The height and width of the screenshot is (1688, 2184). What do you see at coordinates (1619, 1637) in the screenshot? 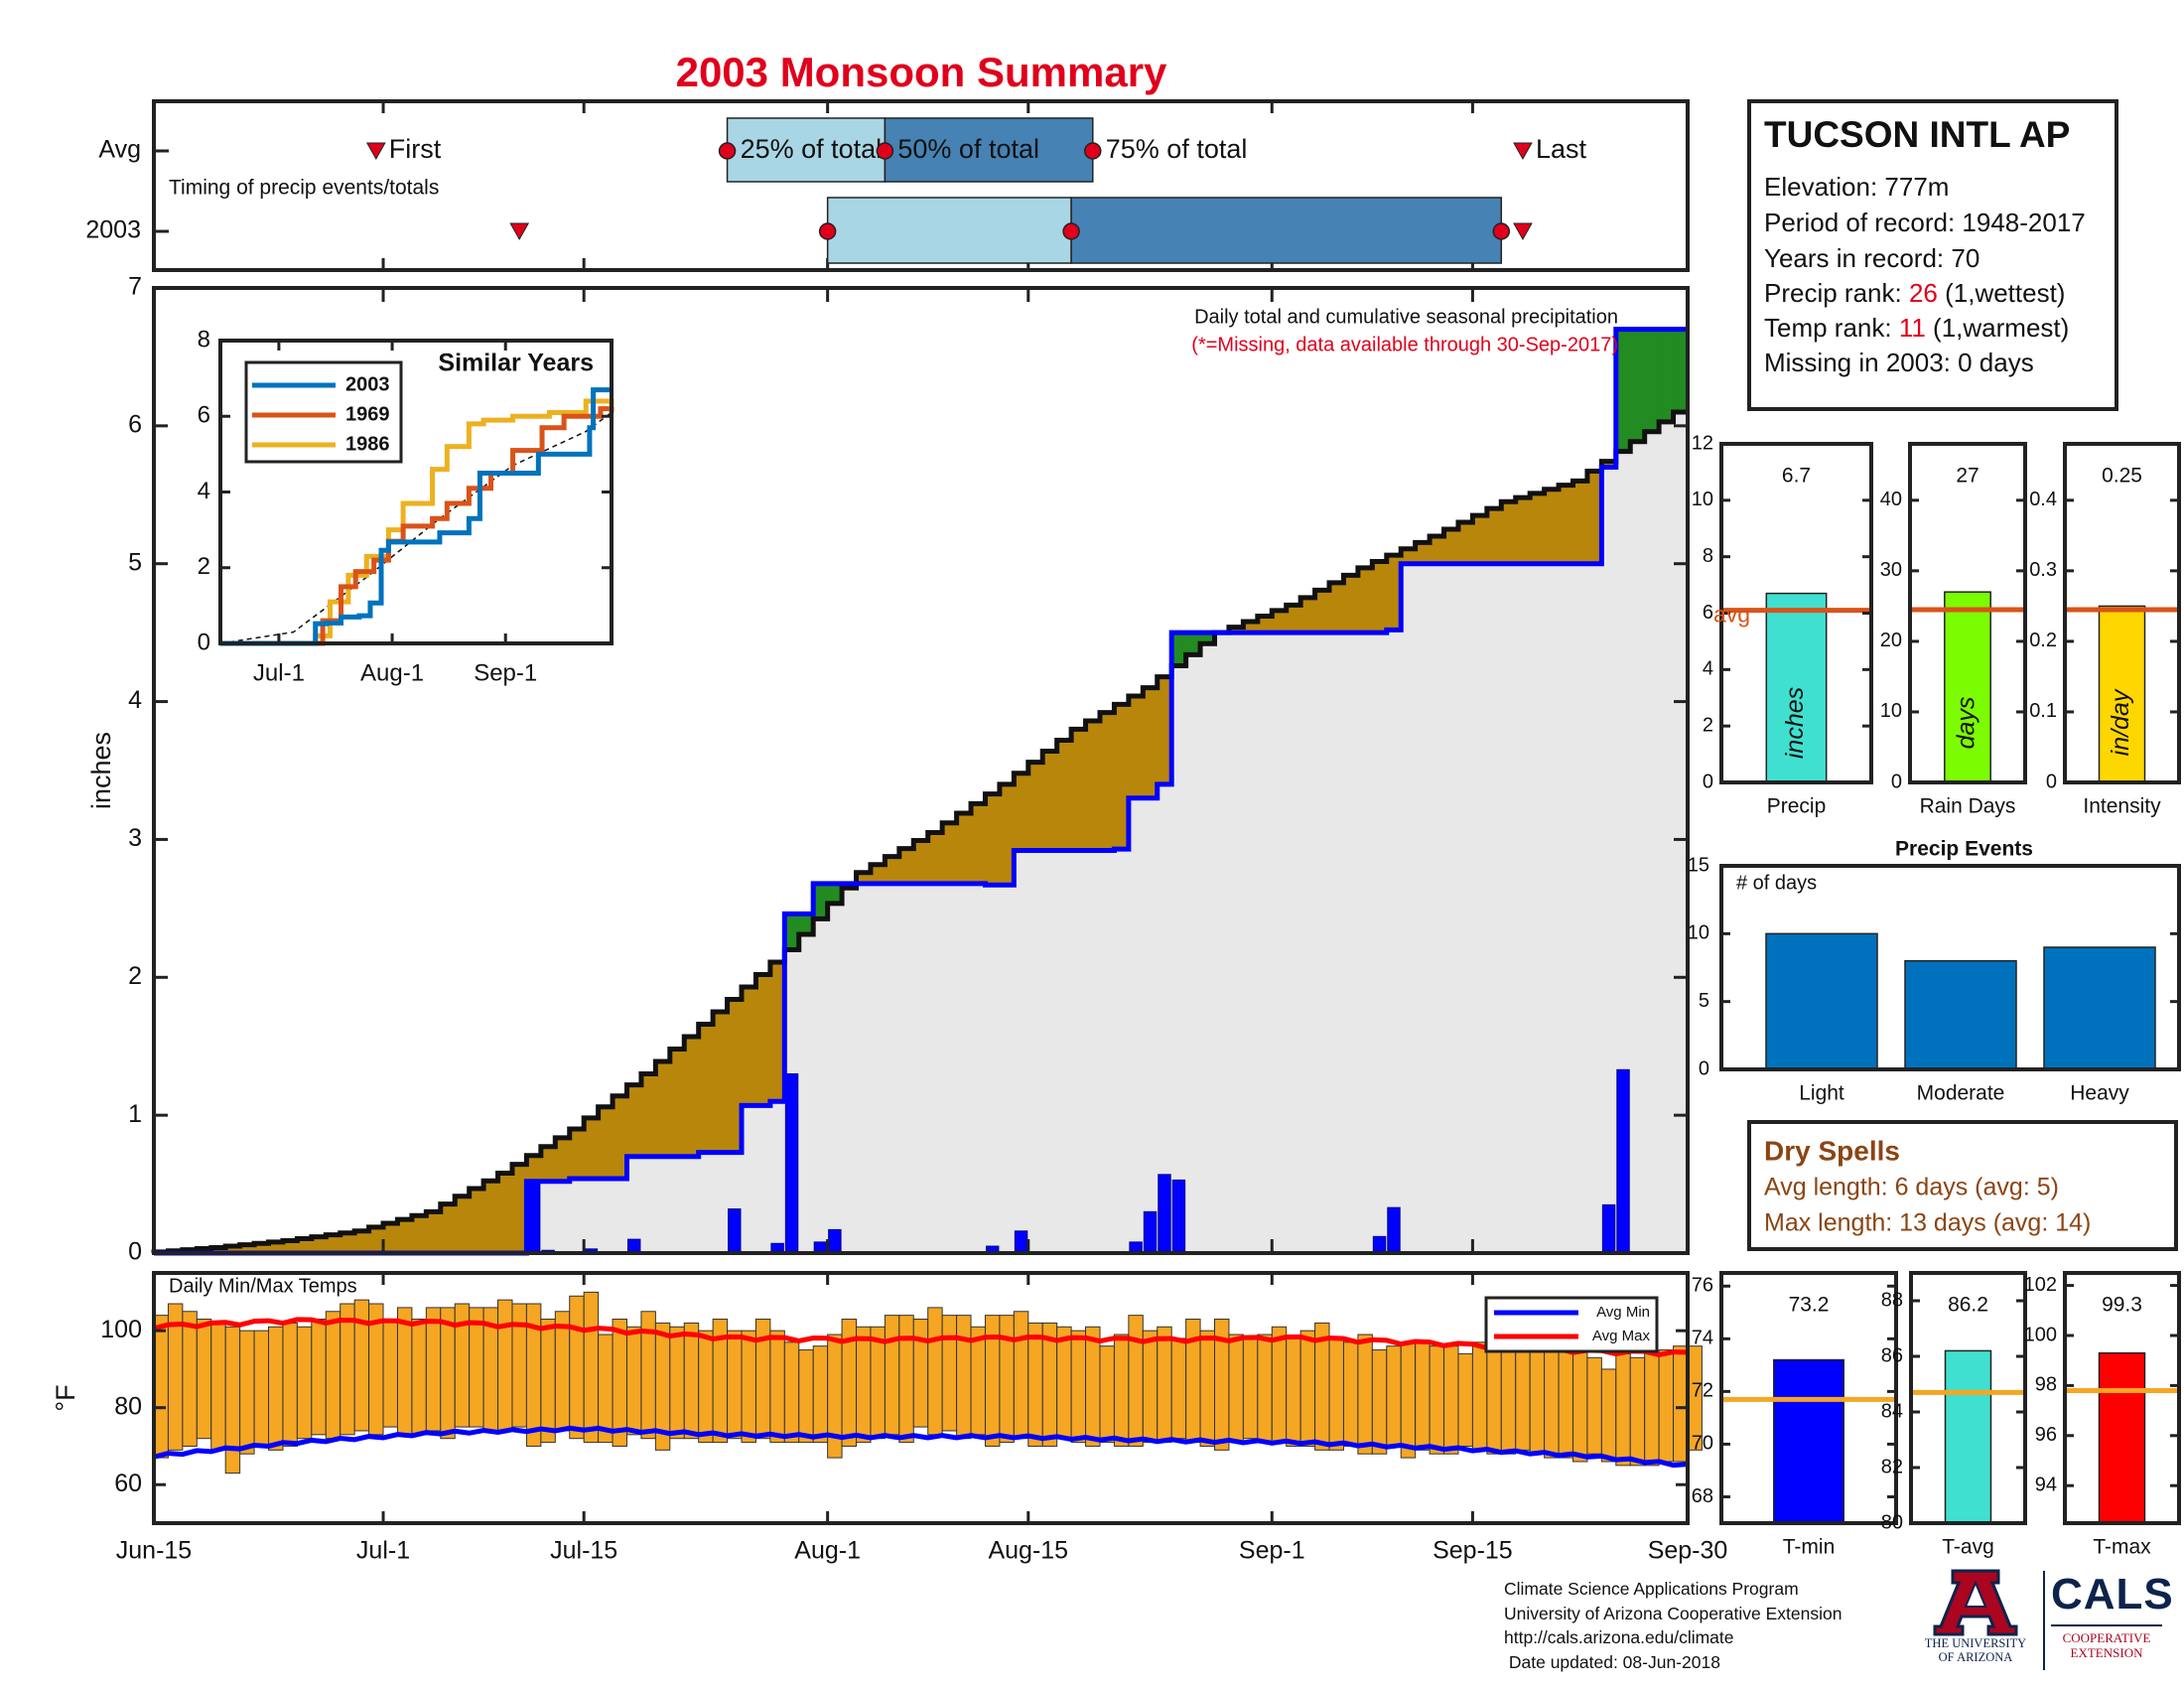
I see `footer-link: http://cals.arizona.edu/climate` at bounding box center [1619, 1637].